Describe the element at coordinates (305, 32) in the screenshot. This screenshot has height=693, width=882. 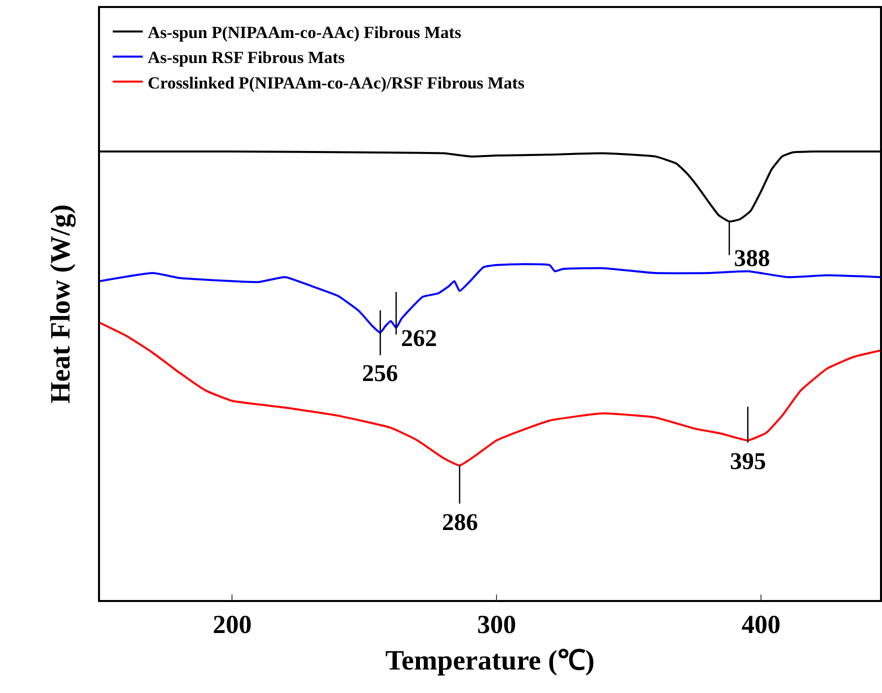
I see `legend-label: As-spun P(NIPAAm-co-AAc) Fibrous Mats` at that location.